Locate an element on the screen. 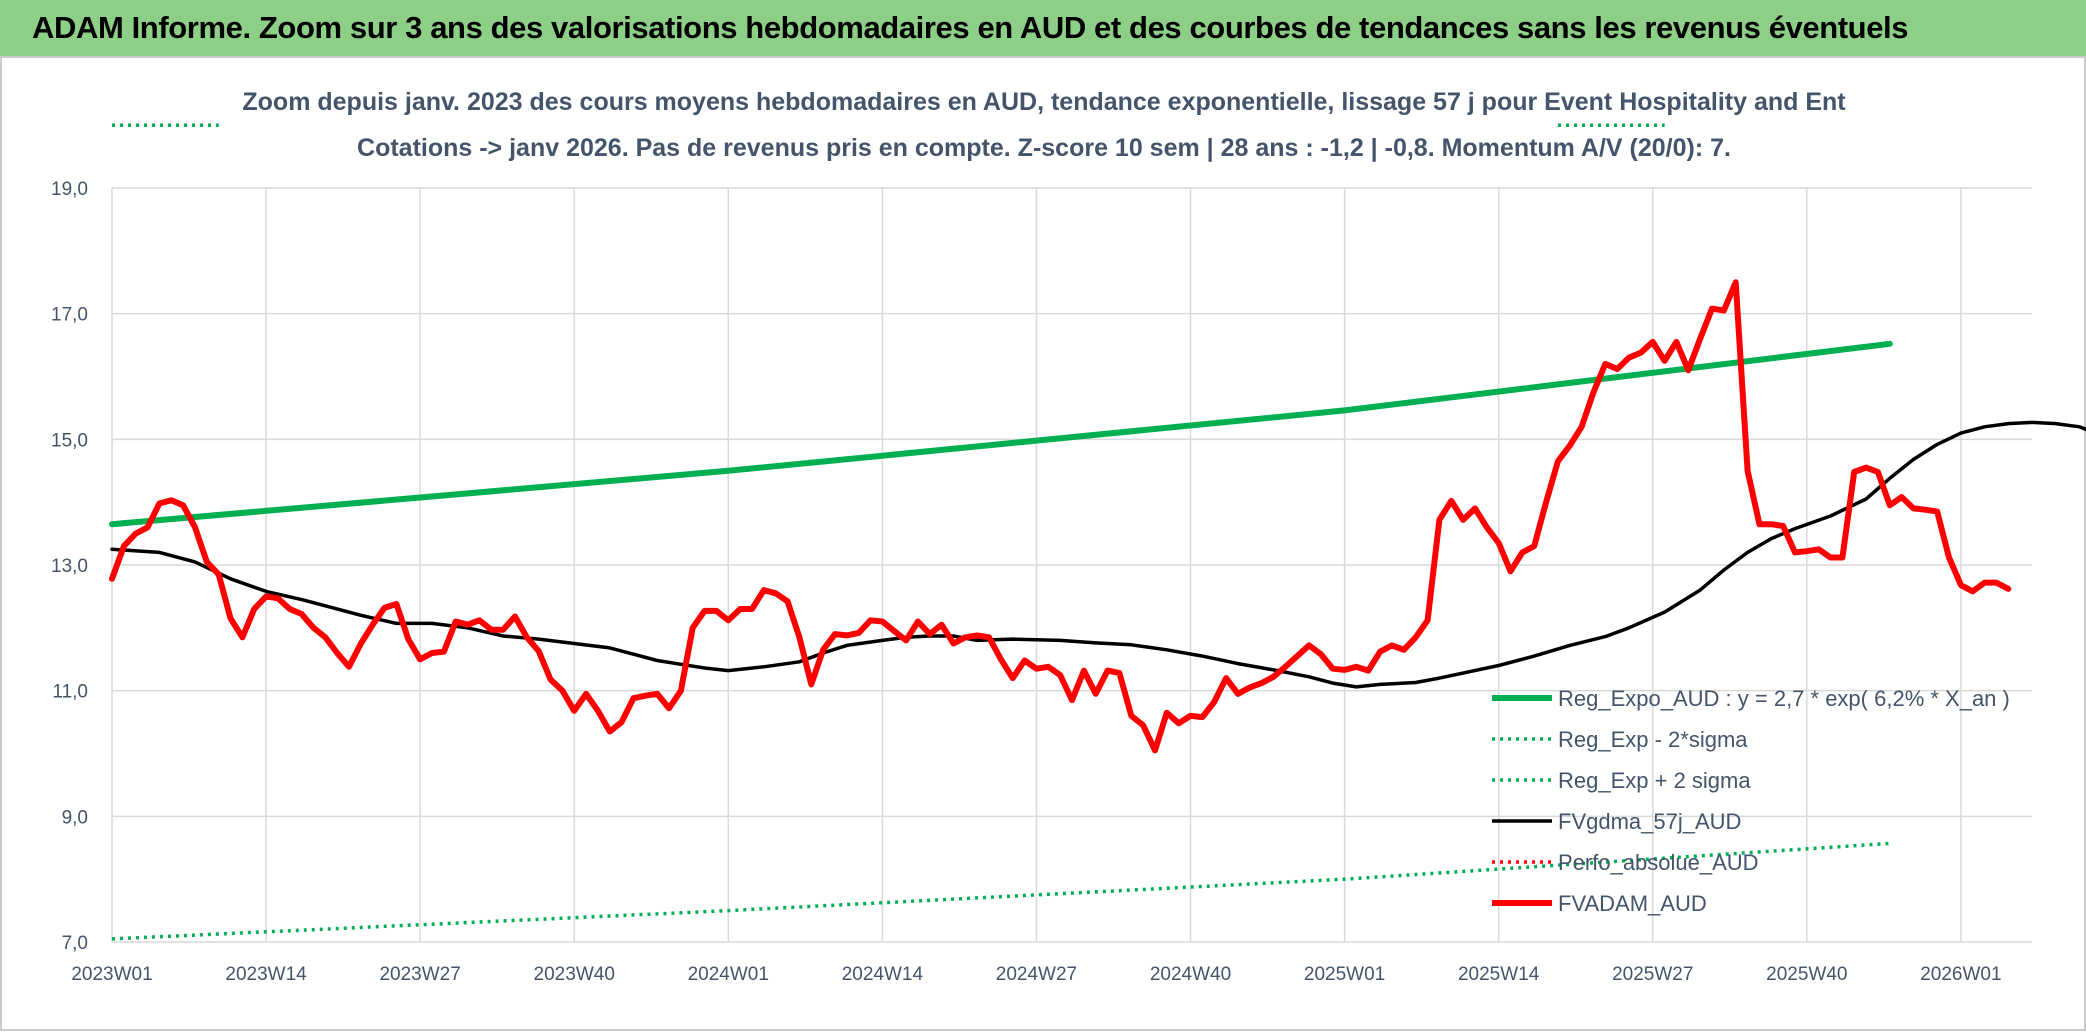  y-tick-label: 9,0 is located at coordinates (75, 817).